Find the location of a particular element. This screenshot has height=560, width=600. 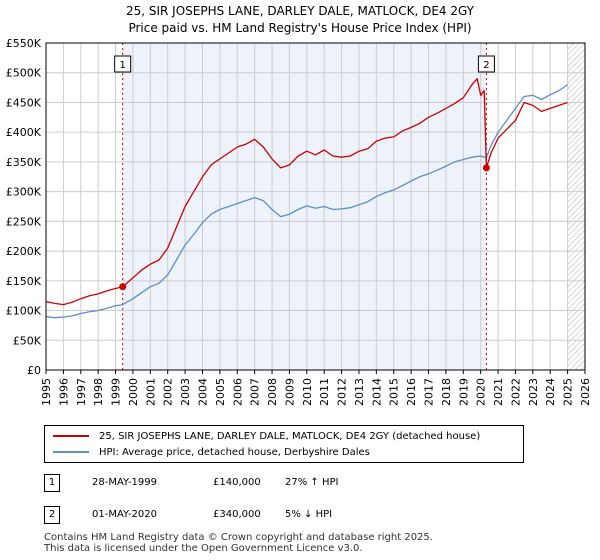

x-tick-label: 2003 is located at coordinates (185, 392).